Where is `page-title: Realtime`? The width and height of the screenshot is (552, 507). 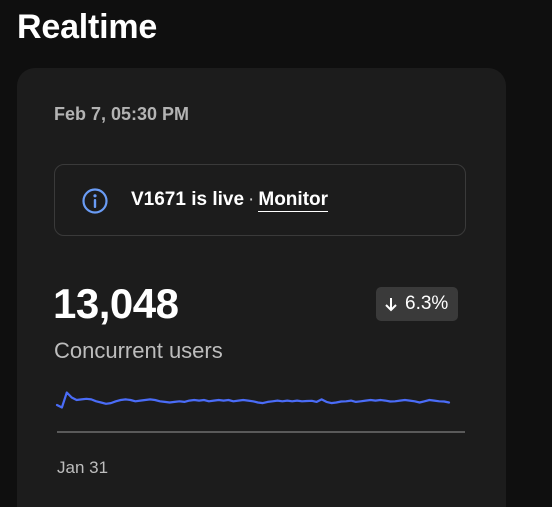 page-title: Realtime is located at coordinates (87, 27).